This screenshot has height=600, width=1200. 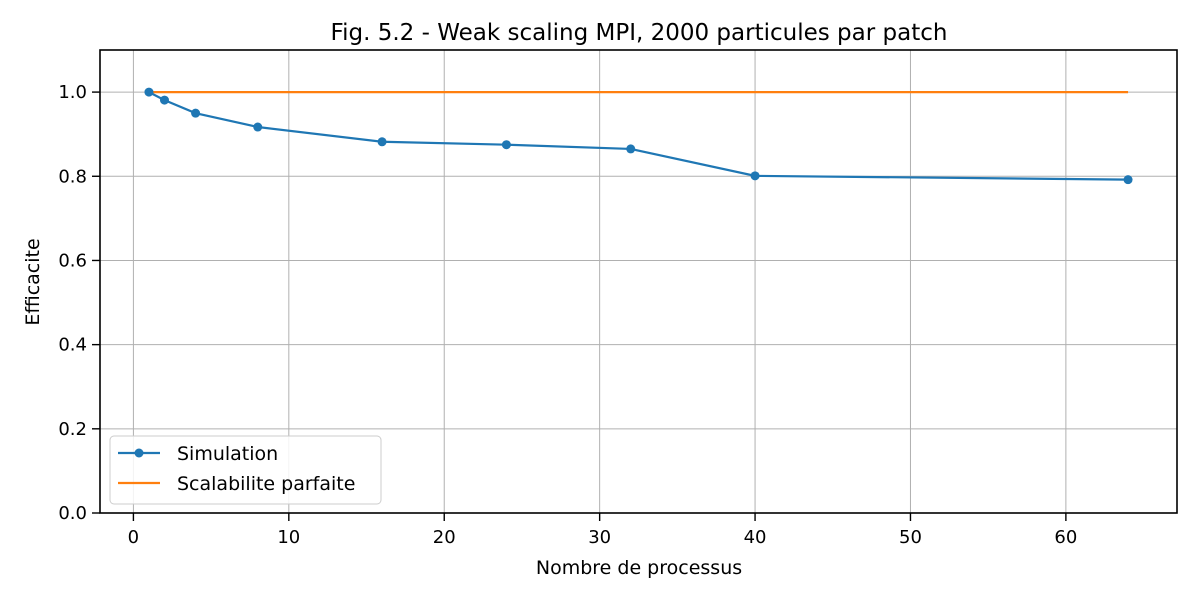 I want to click on legend-label-perfect: Scalabilite parfaite, so click(x=266, y=484).